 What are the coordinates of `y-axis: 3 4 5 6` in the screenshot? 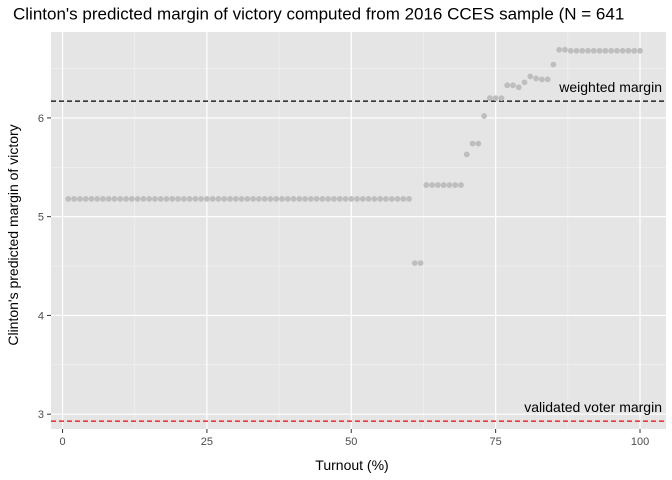 It's located at (44, 267).